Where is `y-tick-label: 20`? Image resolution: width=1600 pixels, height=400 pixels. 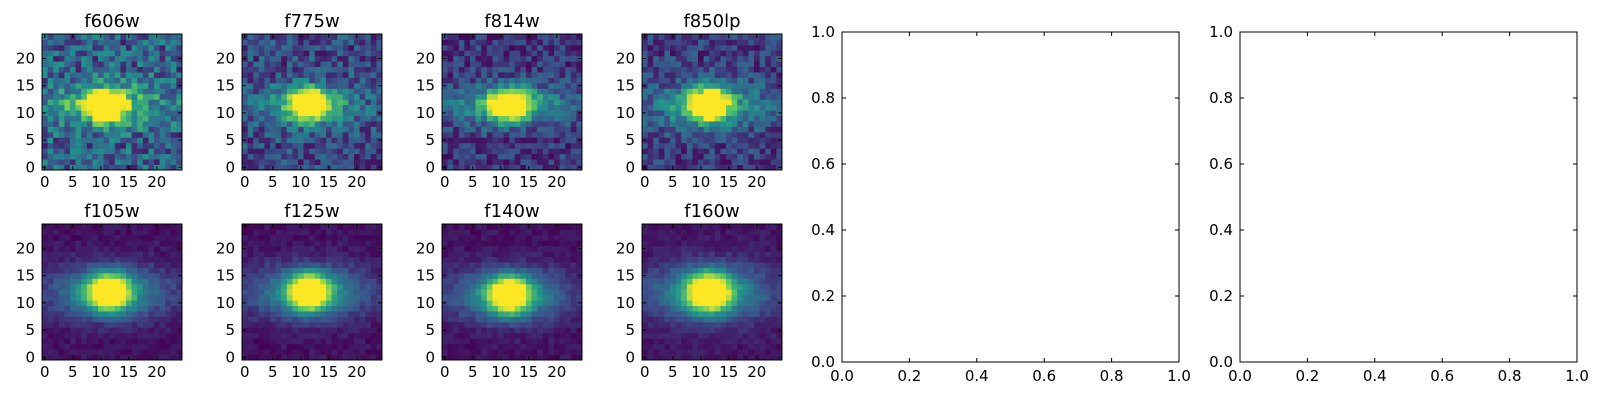 y-tick-label: 20 is located at coordinates (25, 248).